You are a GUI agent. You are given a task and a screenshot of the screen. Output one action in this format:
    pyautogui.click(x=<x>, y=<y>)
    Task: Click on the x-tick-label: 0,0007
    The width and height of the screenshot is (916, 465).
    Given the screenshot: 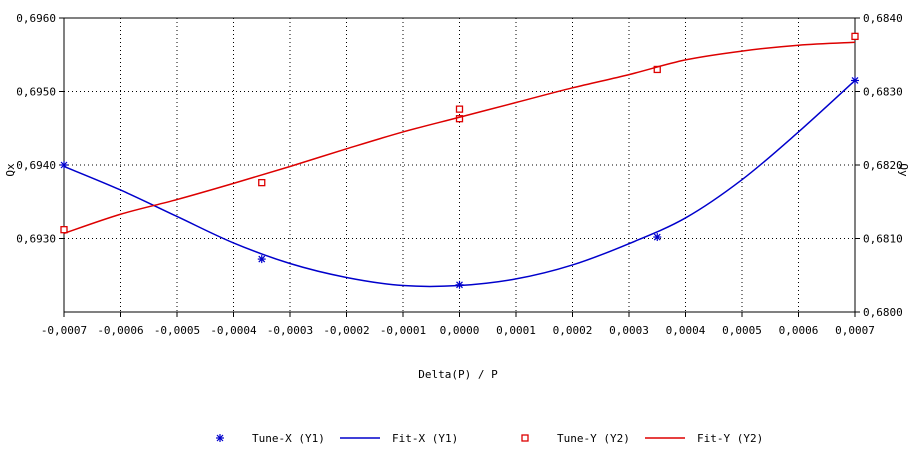 What is the action you would take?
    pyautogui.click(x=855, y=330)
    